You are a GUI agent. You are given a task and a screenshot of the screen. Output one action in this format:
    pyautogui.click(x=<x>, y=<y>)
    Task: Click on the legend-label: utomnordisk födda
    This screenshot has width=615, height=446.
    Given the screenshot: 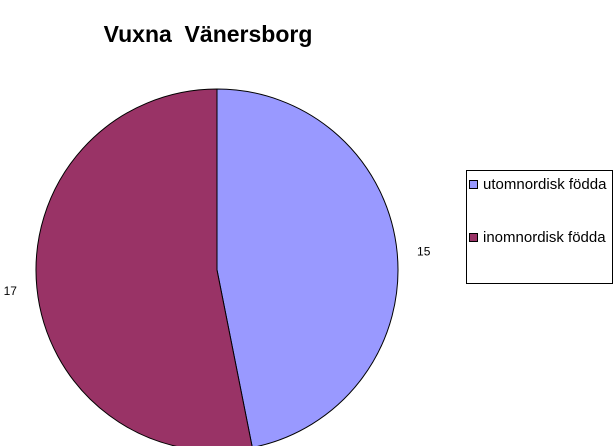 What is the action you would take?
    pyautogui.click(x=545, y=184)
    